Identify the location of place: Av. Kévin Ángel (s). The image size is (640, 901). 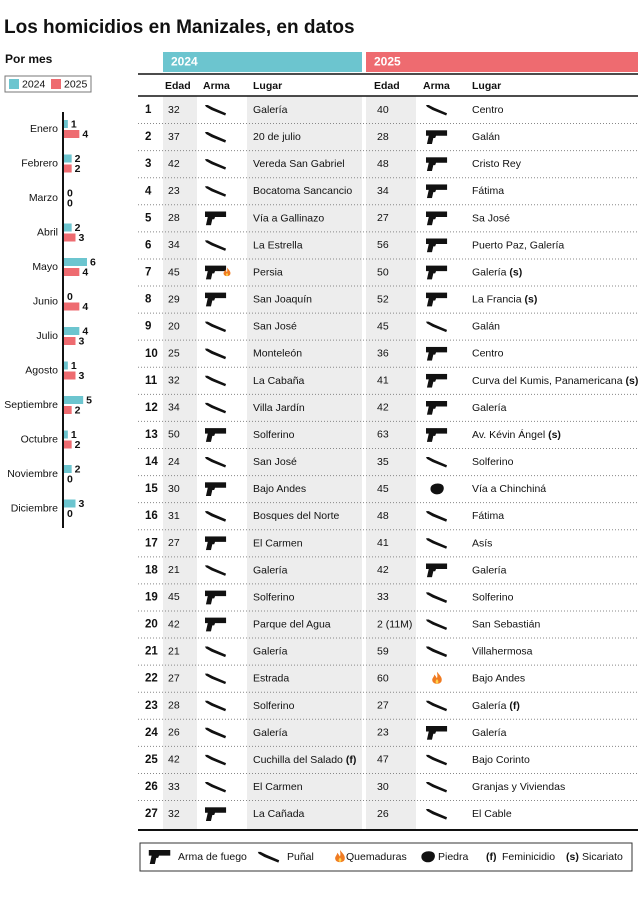
(516, 434).